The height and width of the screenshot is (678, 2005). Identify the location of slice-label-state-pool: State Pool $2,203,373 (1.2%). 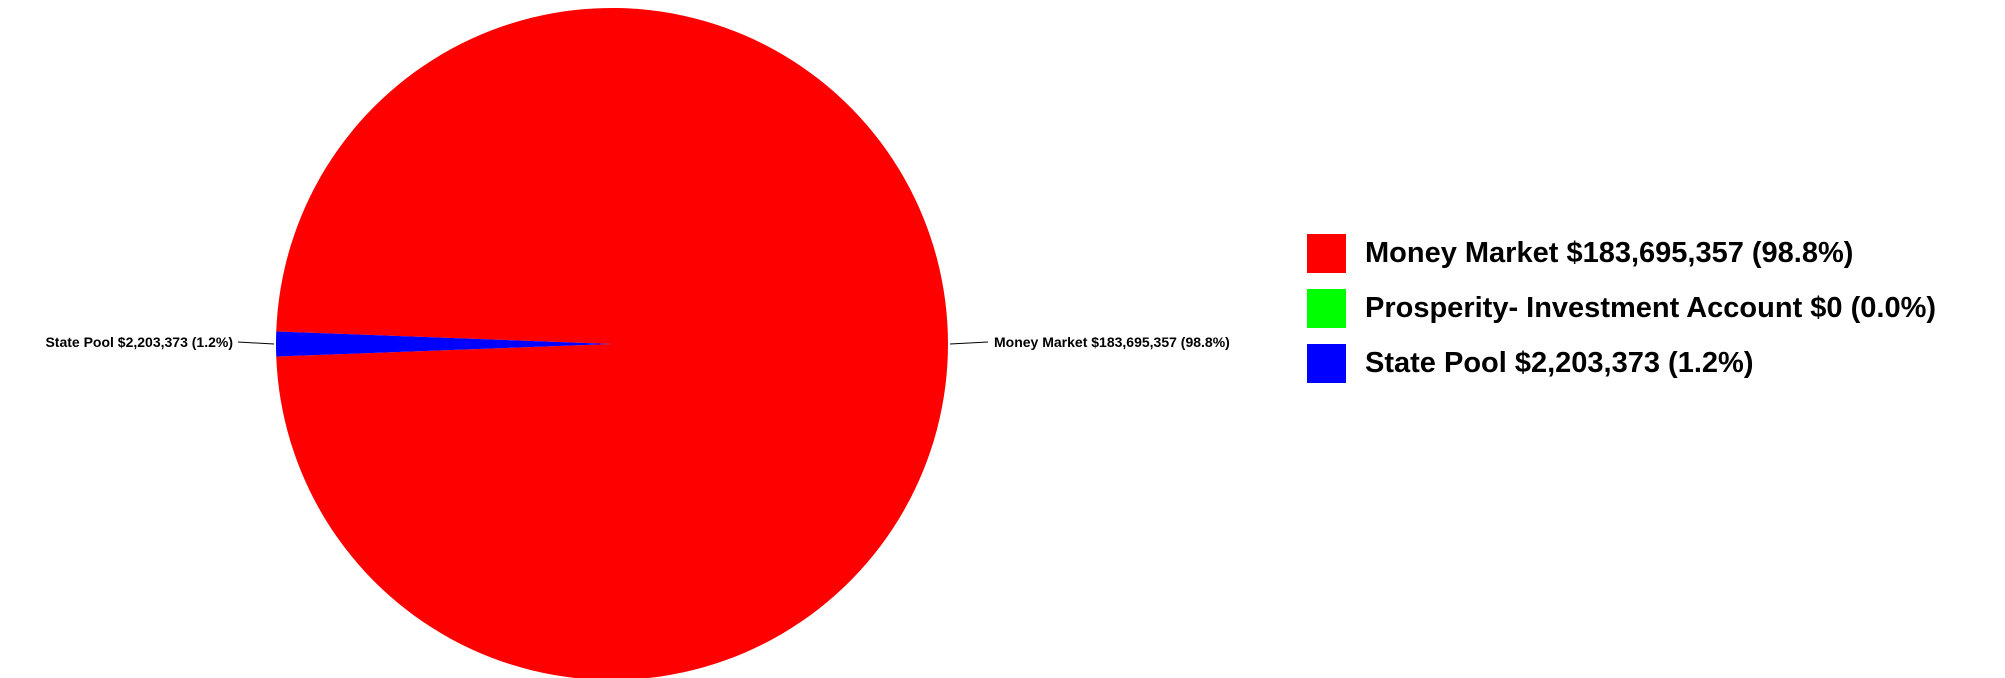
(139, 342).